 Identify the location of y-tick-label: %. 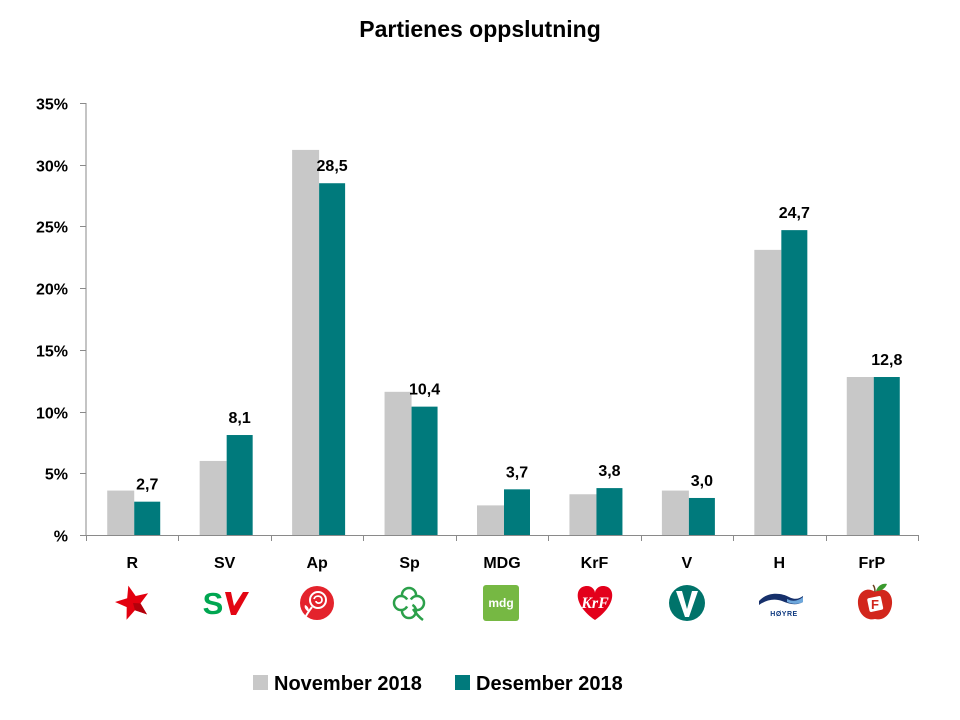
(61, 537).